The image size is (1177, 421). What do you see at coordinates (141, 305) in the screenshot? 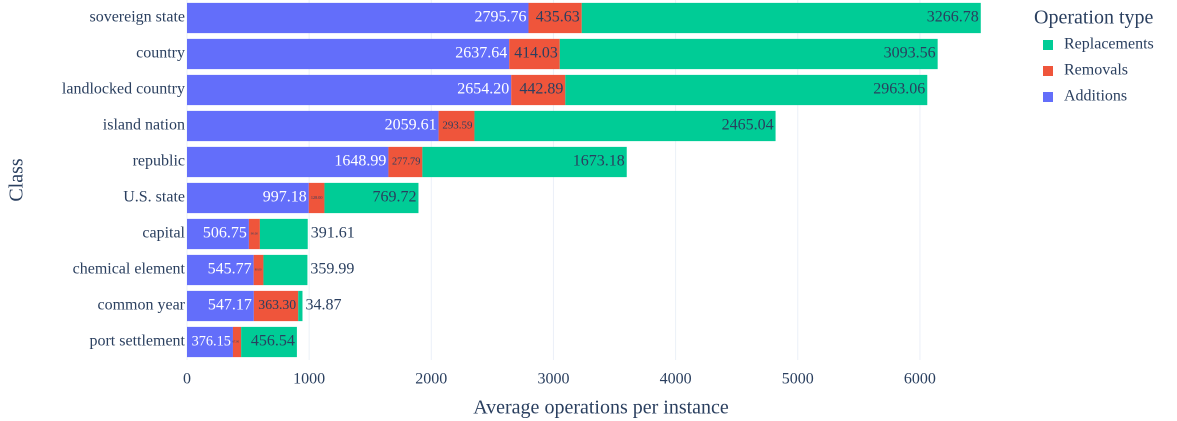
I see `y-tick-label: common year` at bounding box center [141, 305].